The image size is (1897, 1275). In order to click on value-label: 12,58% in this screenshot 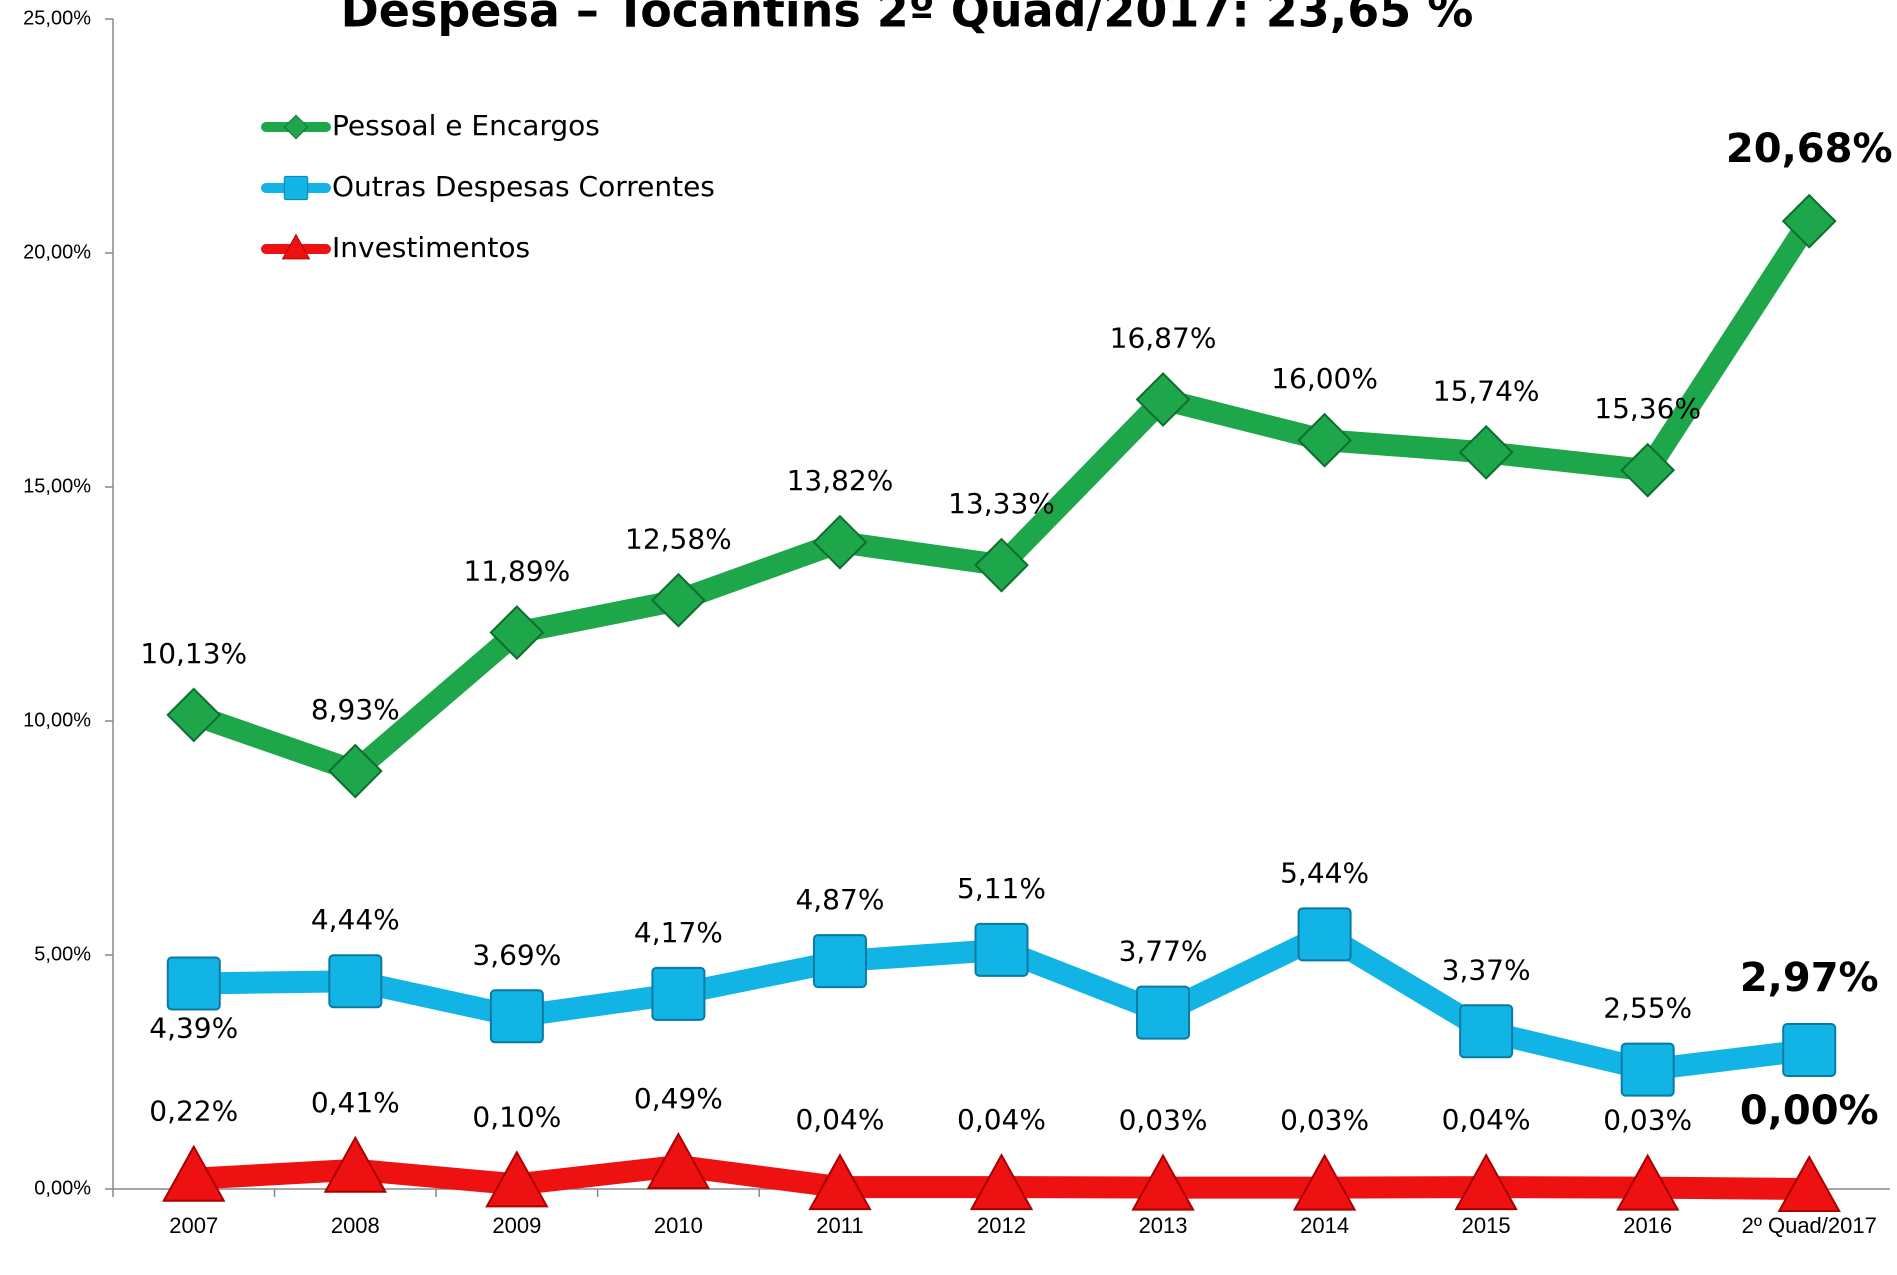, I will do `click(678, 538)`.